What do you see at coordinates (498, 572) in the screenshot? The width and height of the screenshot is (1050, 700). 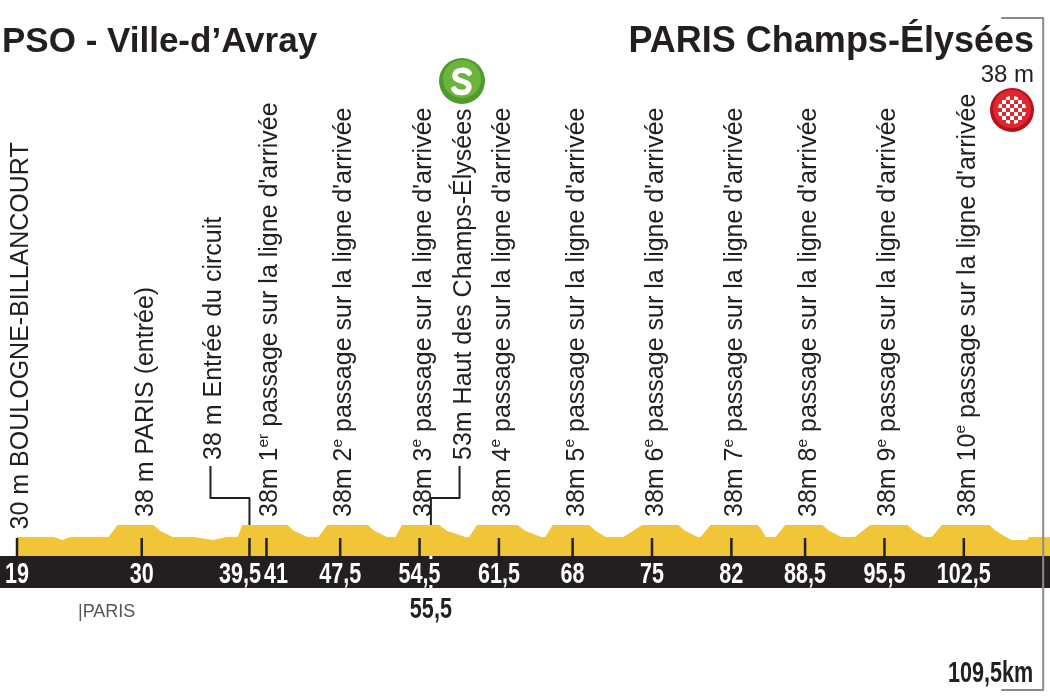 I see `x-tick-label: 61,5` at bounding box center [498, 572].